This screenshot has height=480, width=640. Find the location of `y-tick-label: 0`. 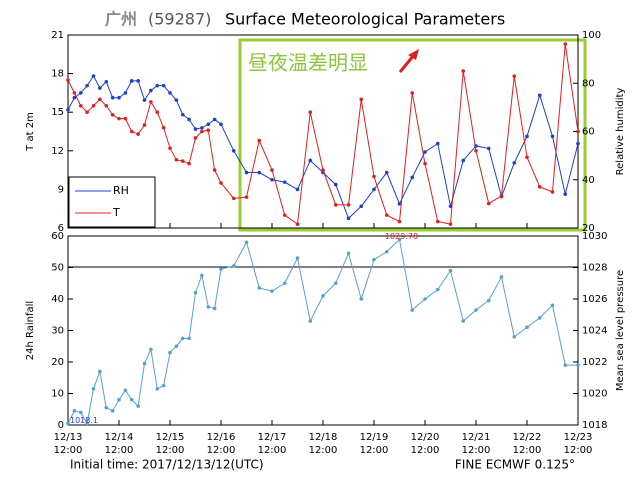

y-tick-label: 0 is located at coordinates (61, 425).